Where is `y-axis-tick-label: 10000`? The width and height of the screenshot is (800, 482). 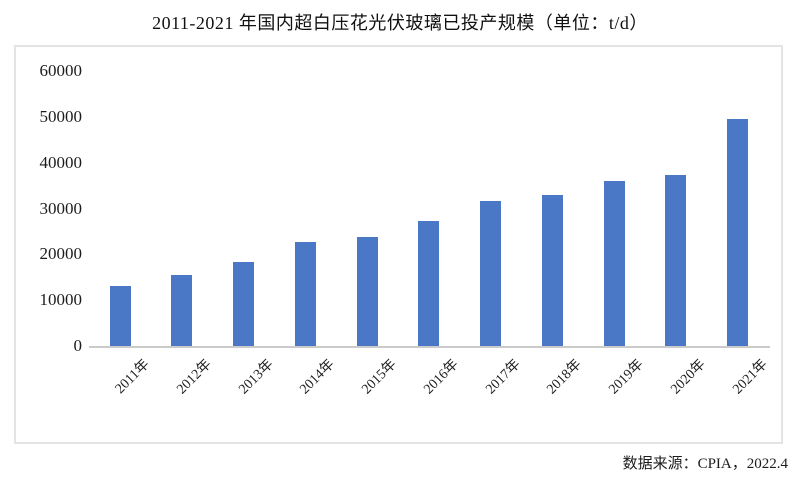 y-axis-tick-label: 10000 is located at coordinates (61, 300).